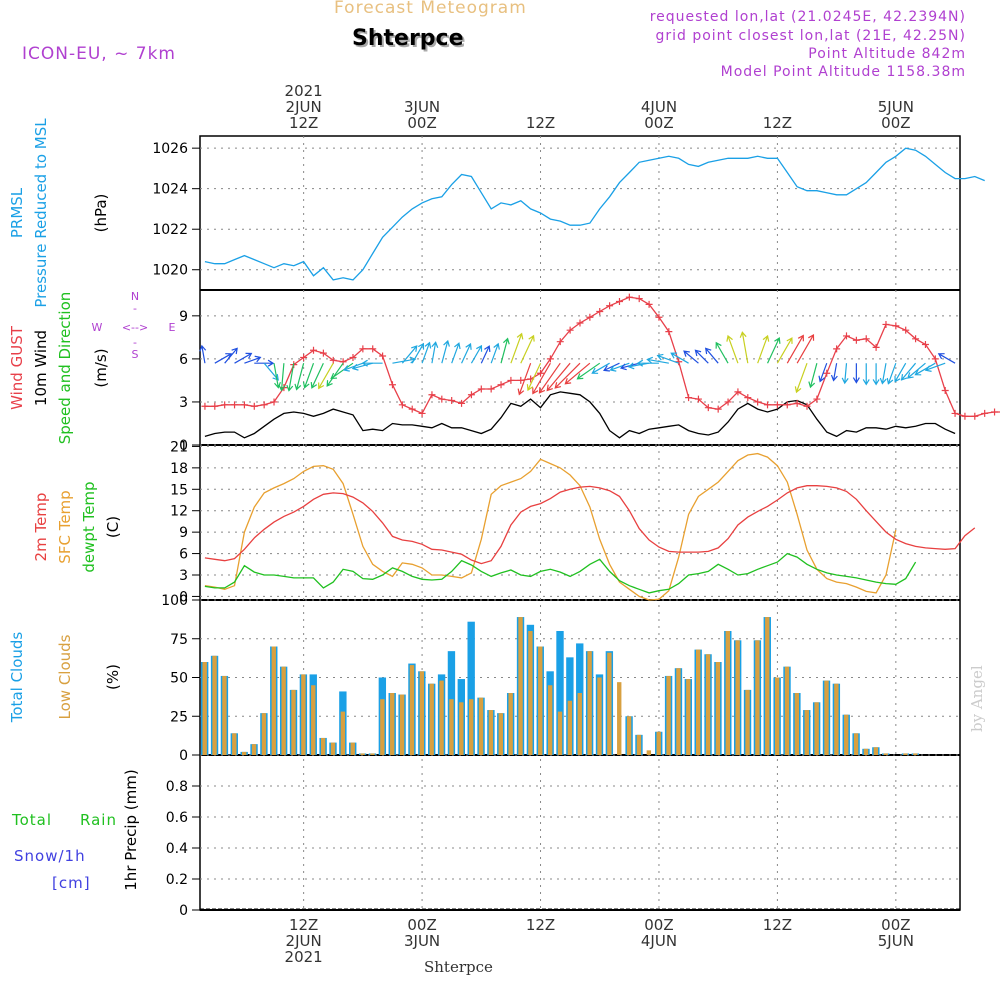  Describe the element at coordinates (170, 190) in the screenshot. I see `y-tick-label: 1024` at that location.